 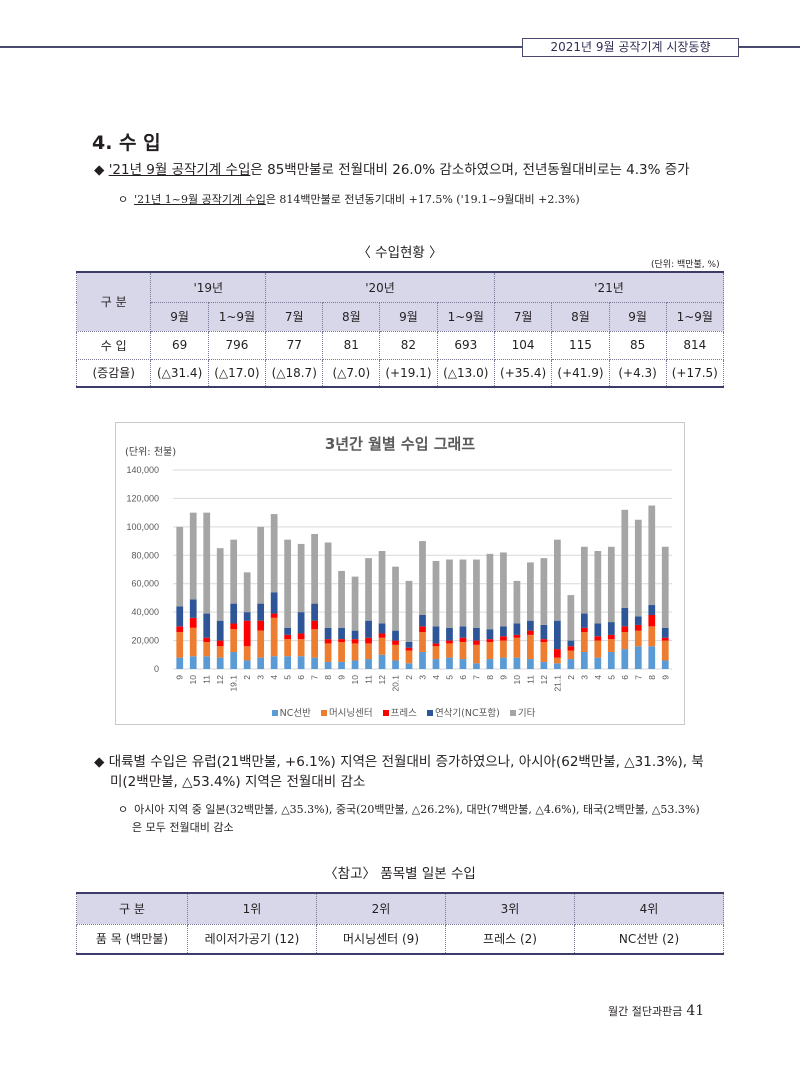 I want to click on year-header: '21년, so click(x=609, y=287).